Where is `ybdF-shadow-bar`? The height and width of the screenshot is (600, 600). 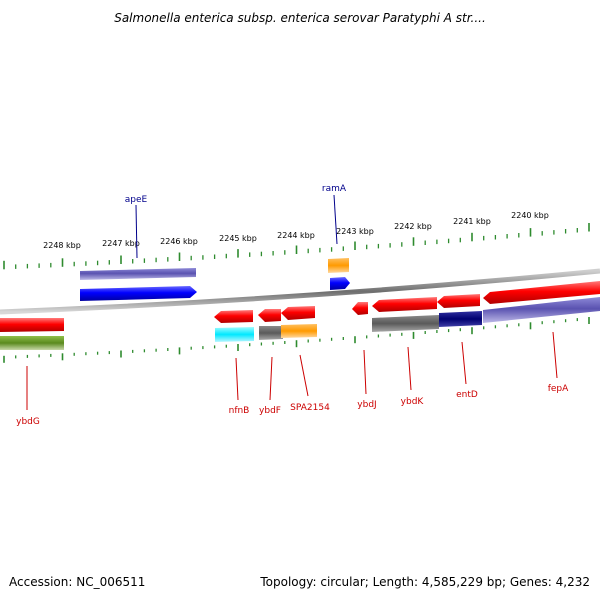 ybdF-shadow-bar is located at coordinates (271, 333).